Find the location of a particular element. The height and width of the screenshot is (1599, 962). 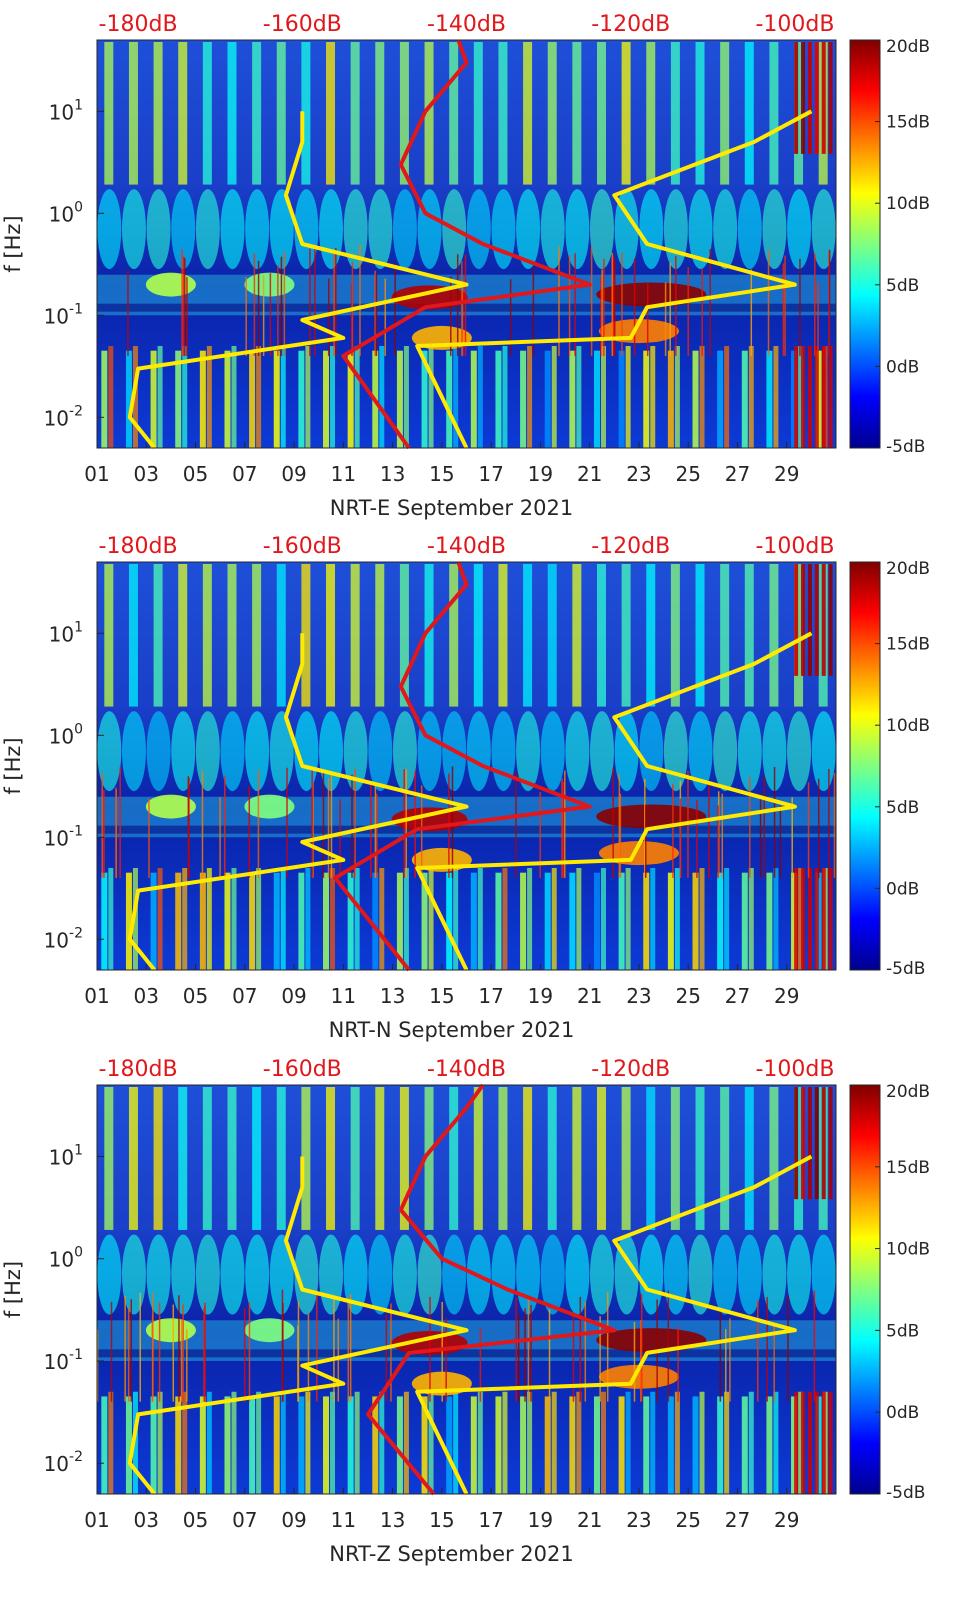

top-db-tick-label: -120dB is located at coordinates (630, 1069).